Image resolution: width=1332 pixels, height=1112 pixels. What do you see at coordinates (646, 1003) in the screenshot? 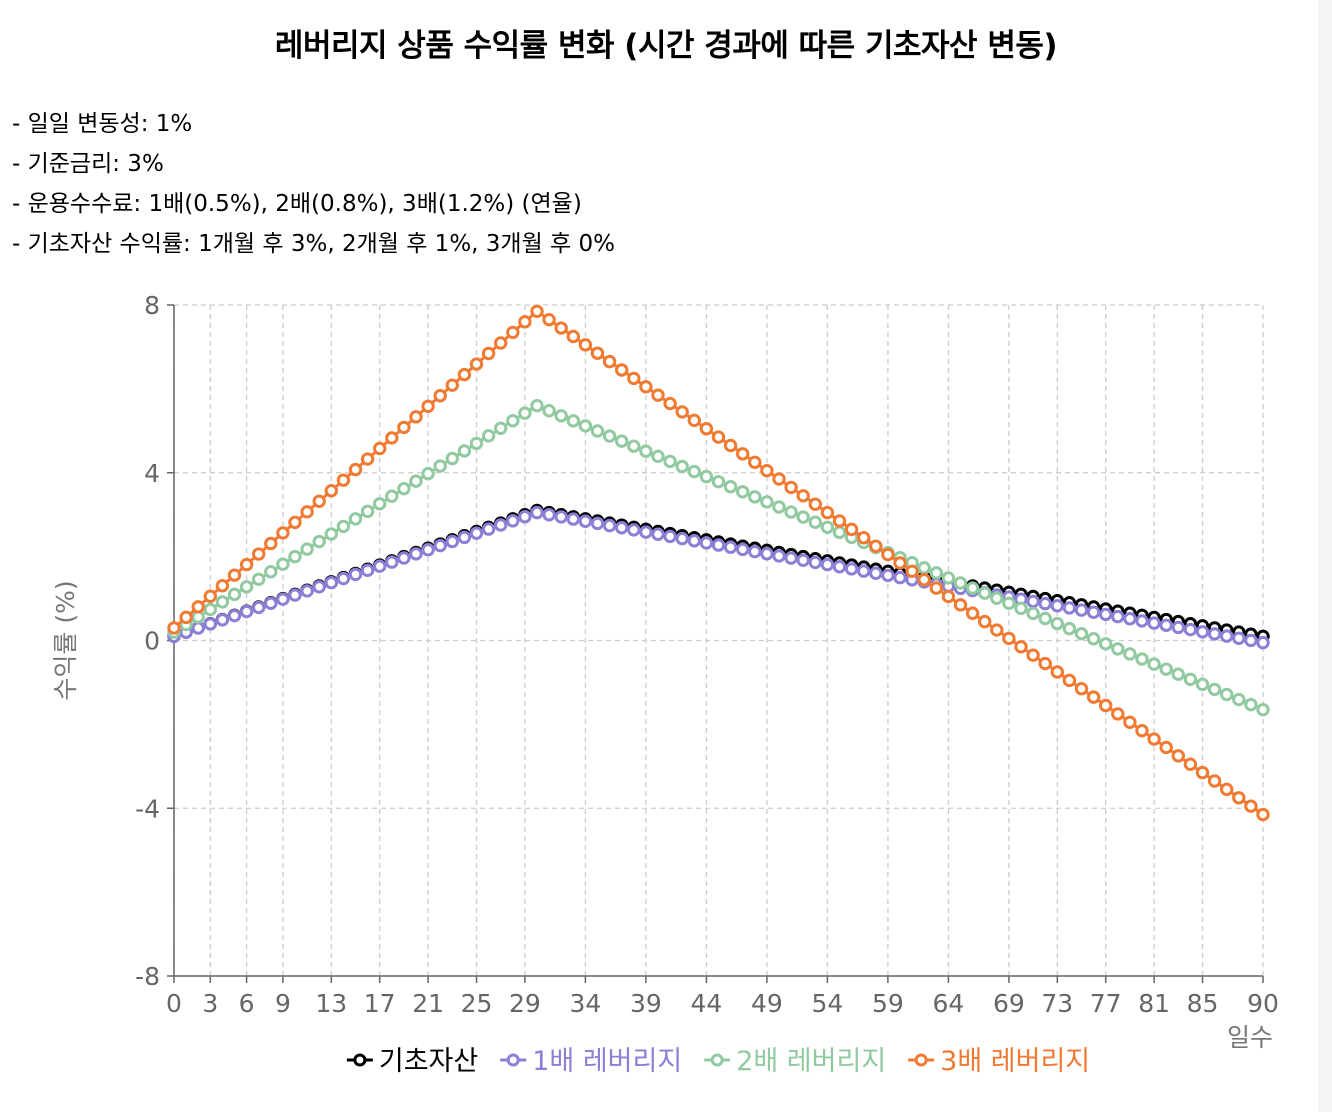
I see `x-tick-label: 39` at bounding box center [646, 1003].